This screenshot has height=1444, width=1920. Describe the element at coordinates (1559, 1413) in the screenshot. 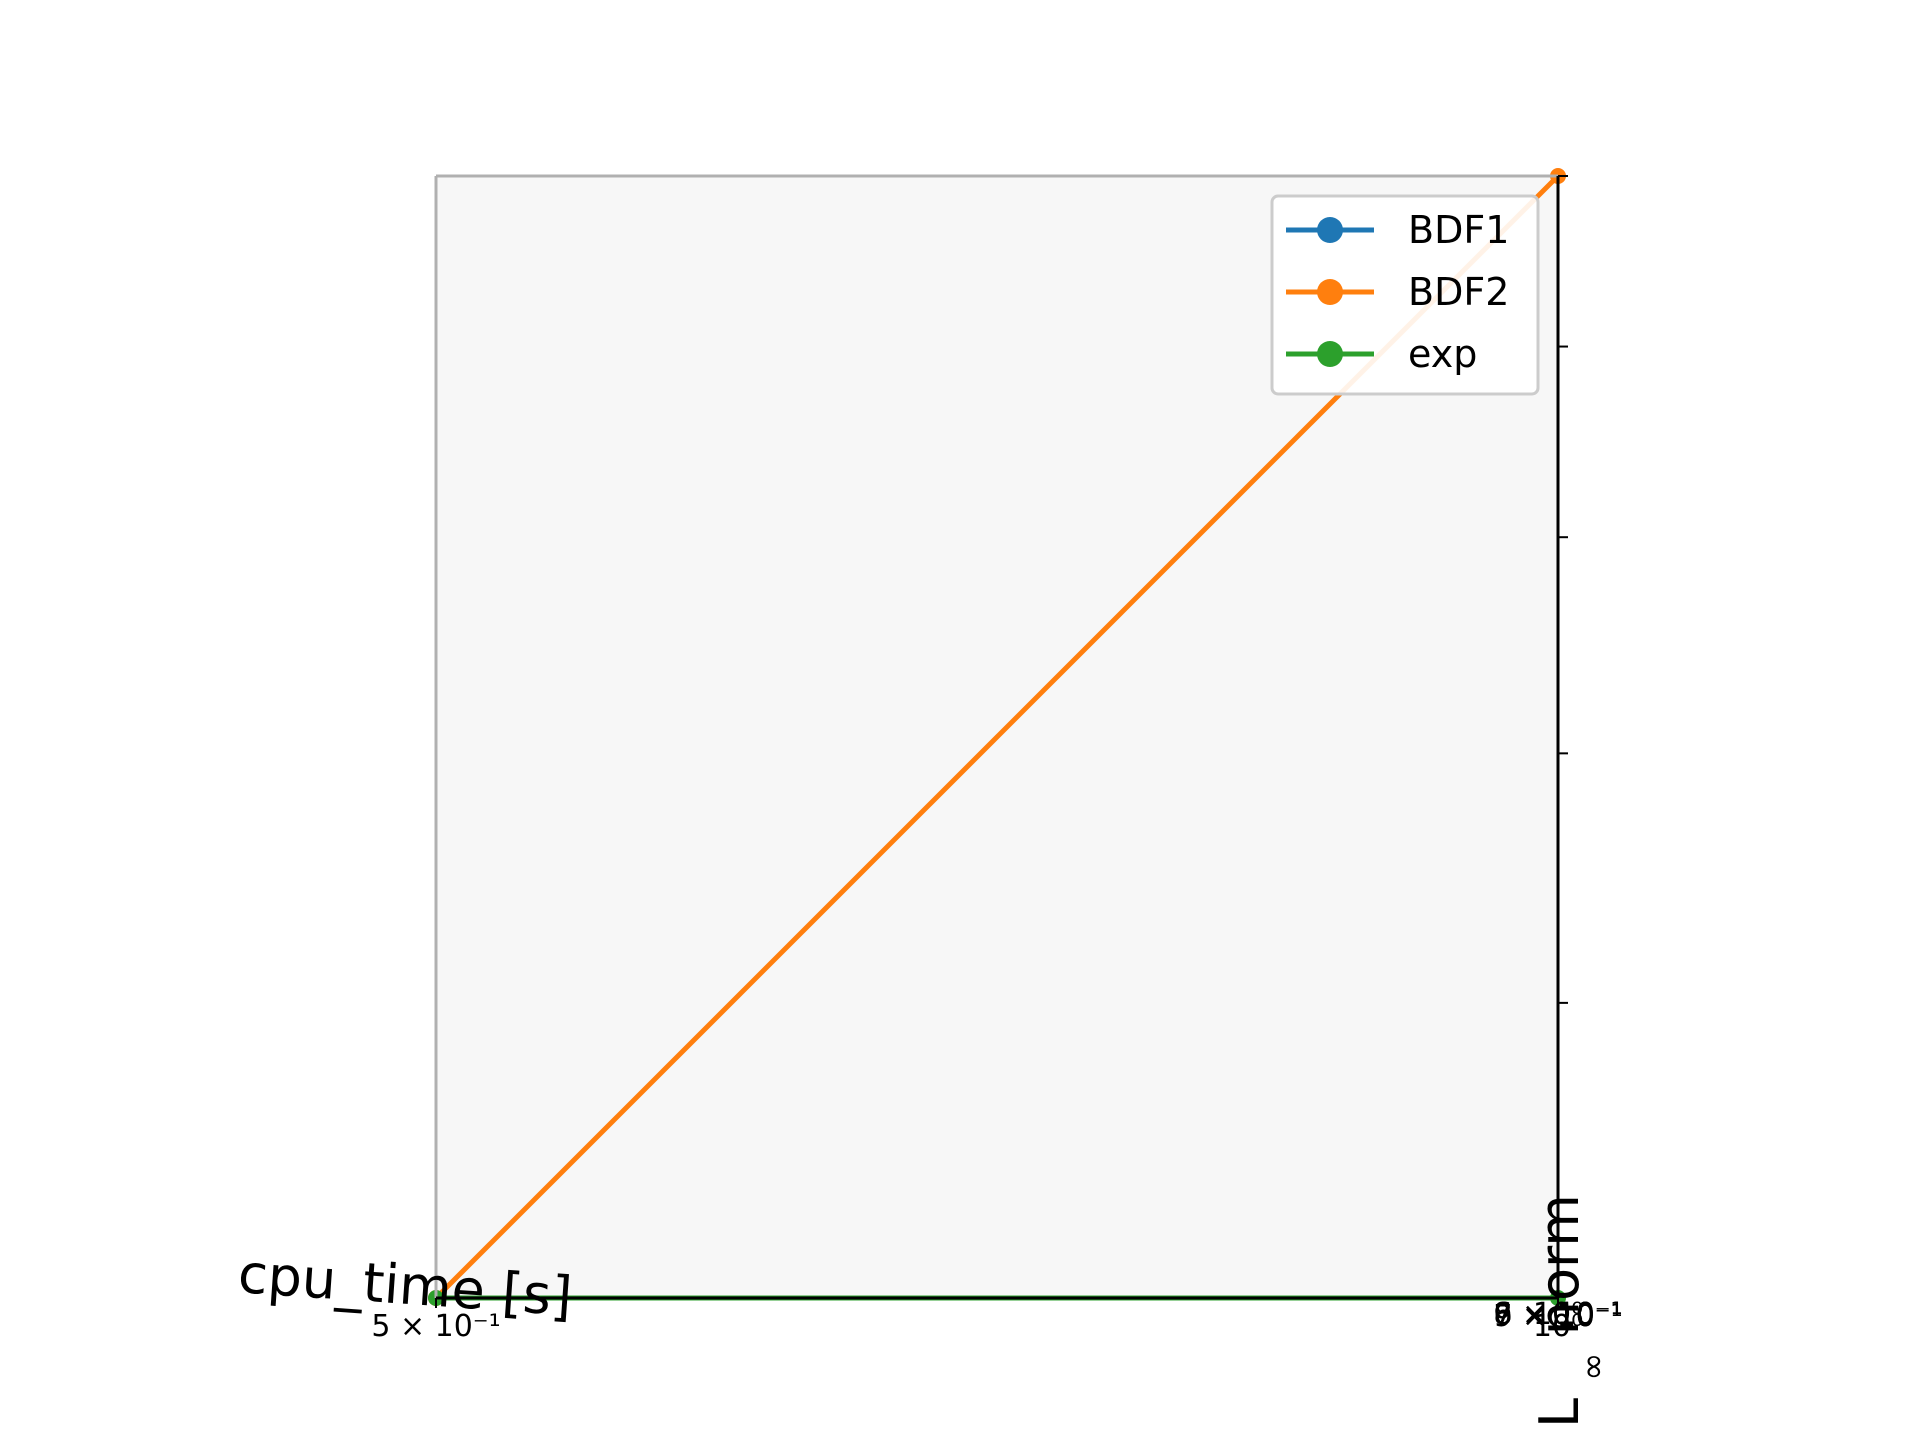

I see `y-axis-label-main: L` at that location.